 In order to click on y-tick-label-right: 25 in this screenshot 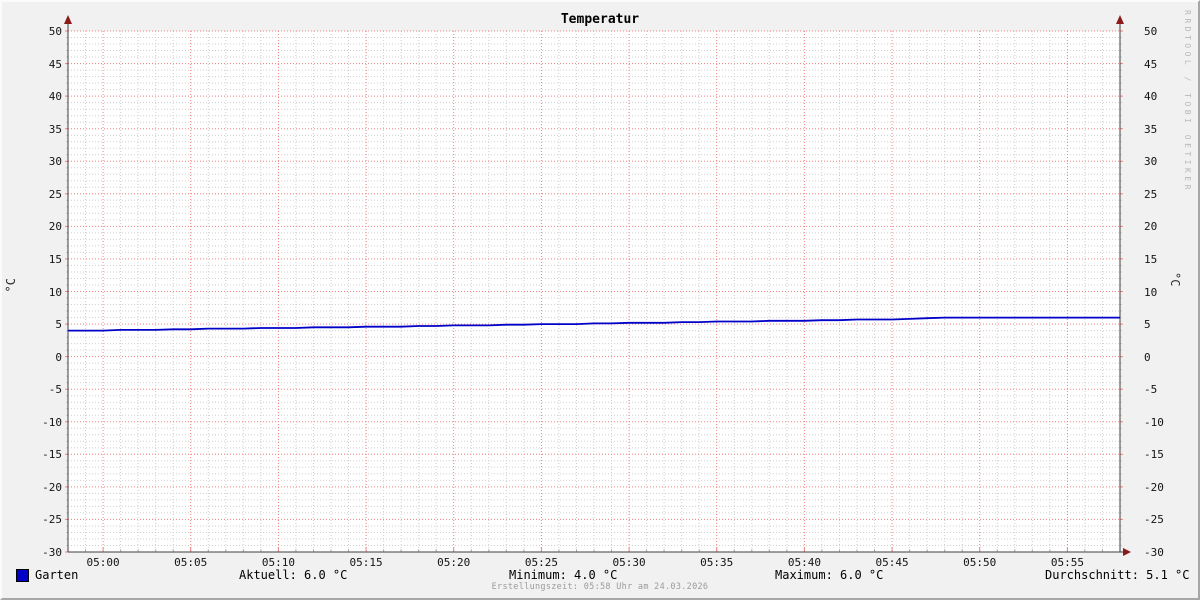, I will do `click(1151, 194)`.